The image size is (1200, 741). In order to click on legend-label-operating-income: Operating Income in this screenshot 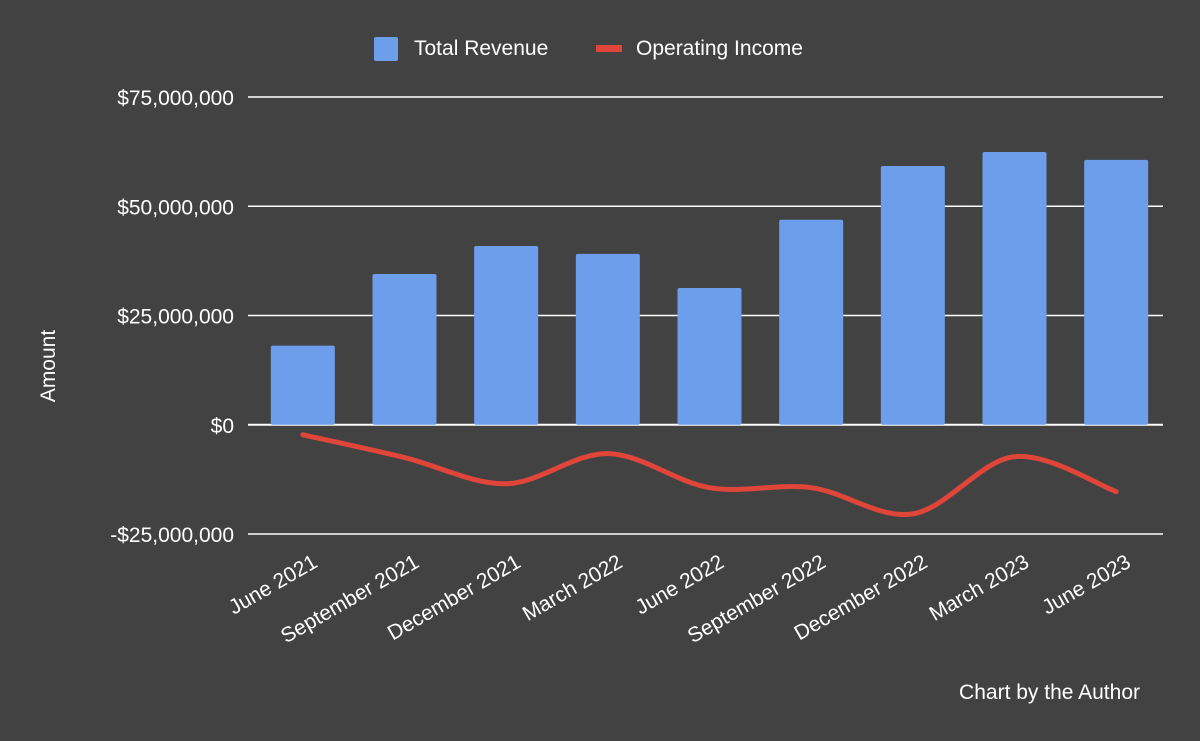, I will do `click(719, 48)`.